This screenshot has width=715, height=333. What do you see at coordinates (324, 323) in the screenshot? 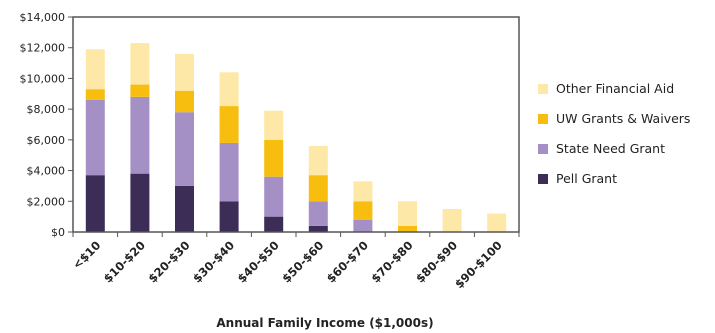
I see `x-axis-label: Annual Family Income ($1,000s)` at bounding box center [324, 323].